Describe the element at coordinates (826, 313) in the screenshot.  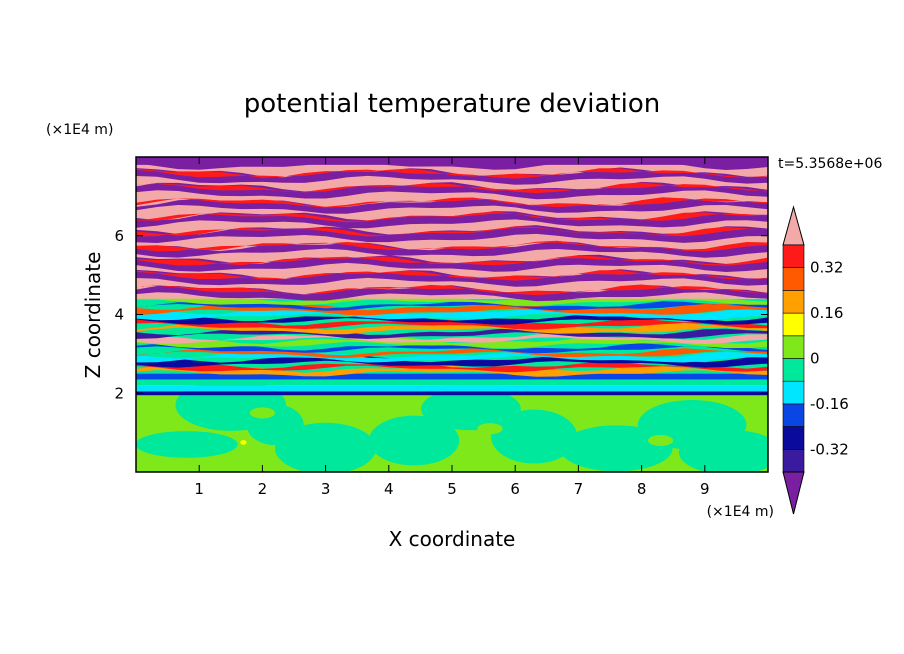
I see `colorbar-tick-label: 0.16` at that location.